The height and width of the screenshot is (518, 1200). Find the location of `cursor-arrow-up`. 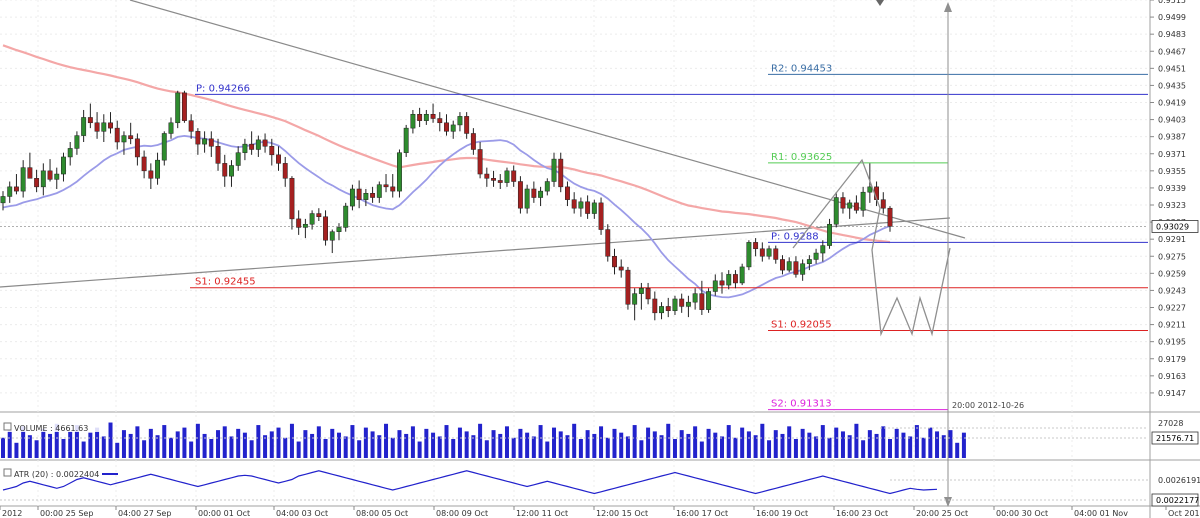

cursor-arrow-up is located at coordinates (948, 7).